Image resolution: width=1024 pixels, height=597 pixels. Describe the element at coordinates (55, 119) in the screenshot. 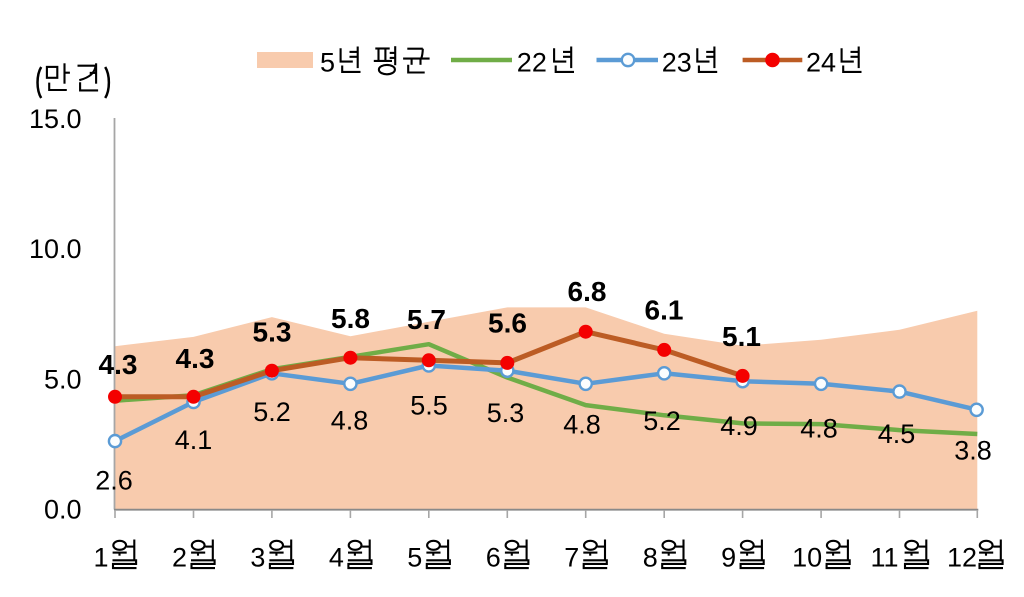

I see `svg-text: 15.0` at that location.